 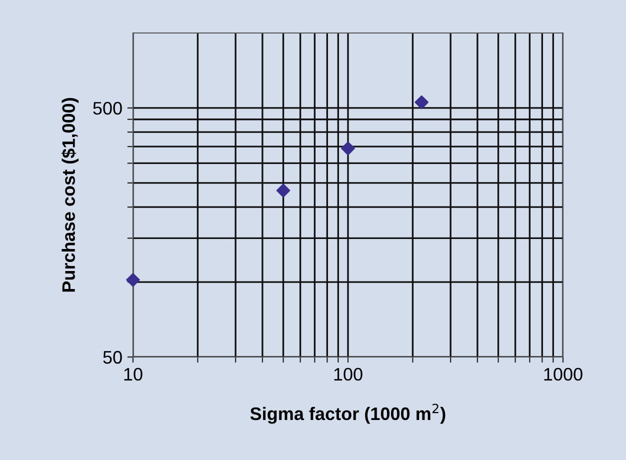 What do you see at coordinates (348, 414) in the screenshot?
I see `x-axis-title: Sigma factor (1000 m$^{2}$)` at bounding box center [348, 414].